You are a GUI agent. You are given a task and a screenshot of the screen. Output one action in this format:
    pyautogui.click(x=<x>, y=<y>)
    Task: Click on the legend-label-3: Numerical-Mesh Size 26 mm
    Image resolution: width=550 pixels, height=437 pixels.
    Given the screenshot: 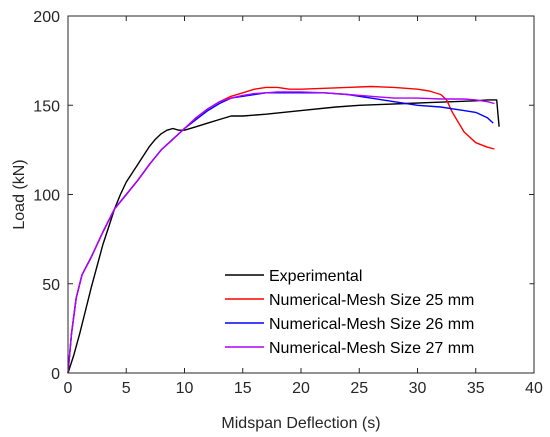 What is the action you would take?
    pyautogui.click(x=371, y=324)
    